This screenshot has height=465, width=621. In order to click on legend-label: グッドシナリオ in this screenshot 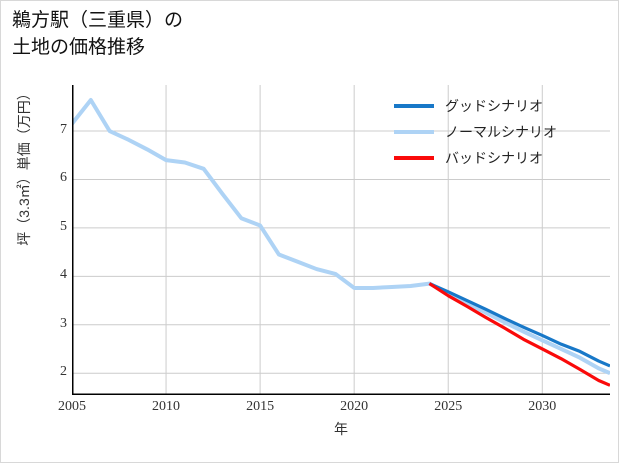, I will do `click(494, 106)`.